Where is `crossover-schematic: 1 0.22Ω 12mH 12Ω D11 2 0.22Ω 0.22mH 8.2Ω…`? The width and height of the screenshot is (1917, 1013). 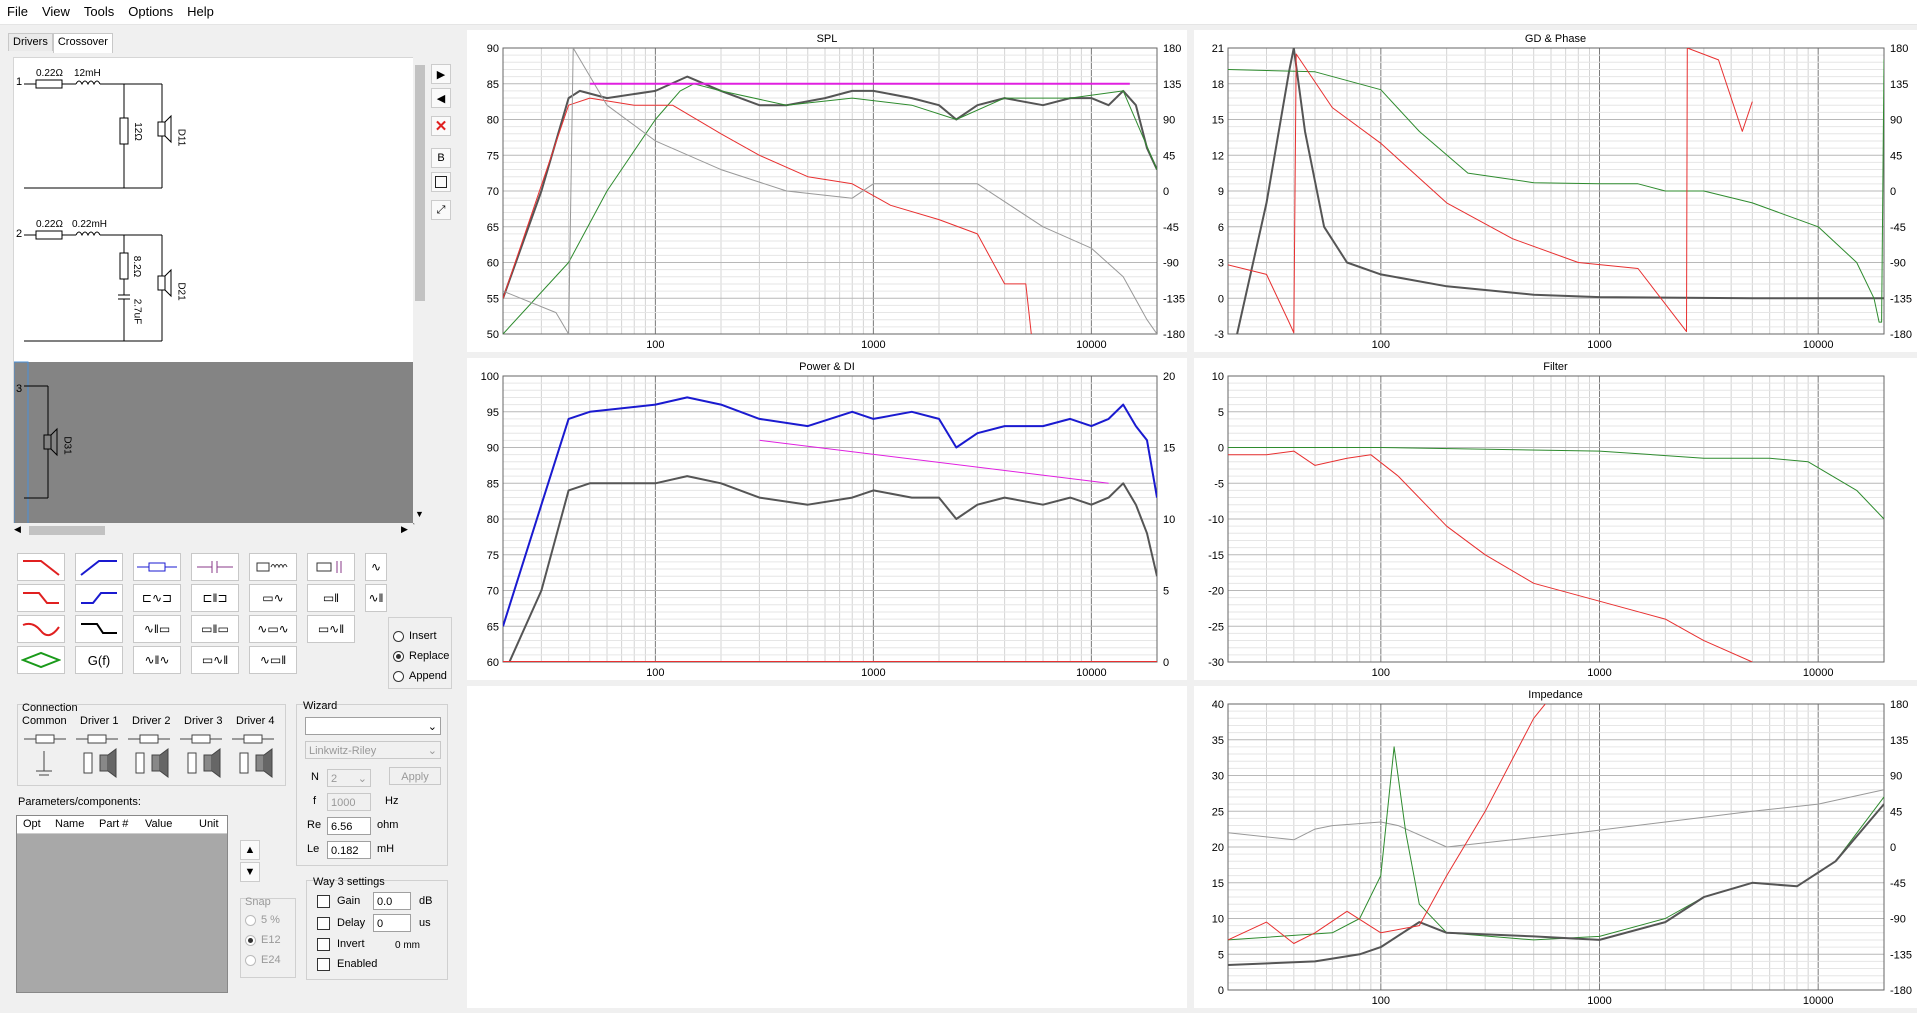 crossover-schematic: 1 0.22Ω 12mH 12Ω D11 2 0.22Ω 0.22mH 8.2Ω… is located at coordinates (214, 291).